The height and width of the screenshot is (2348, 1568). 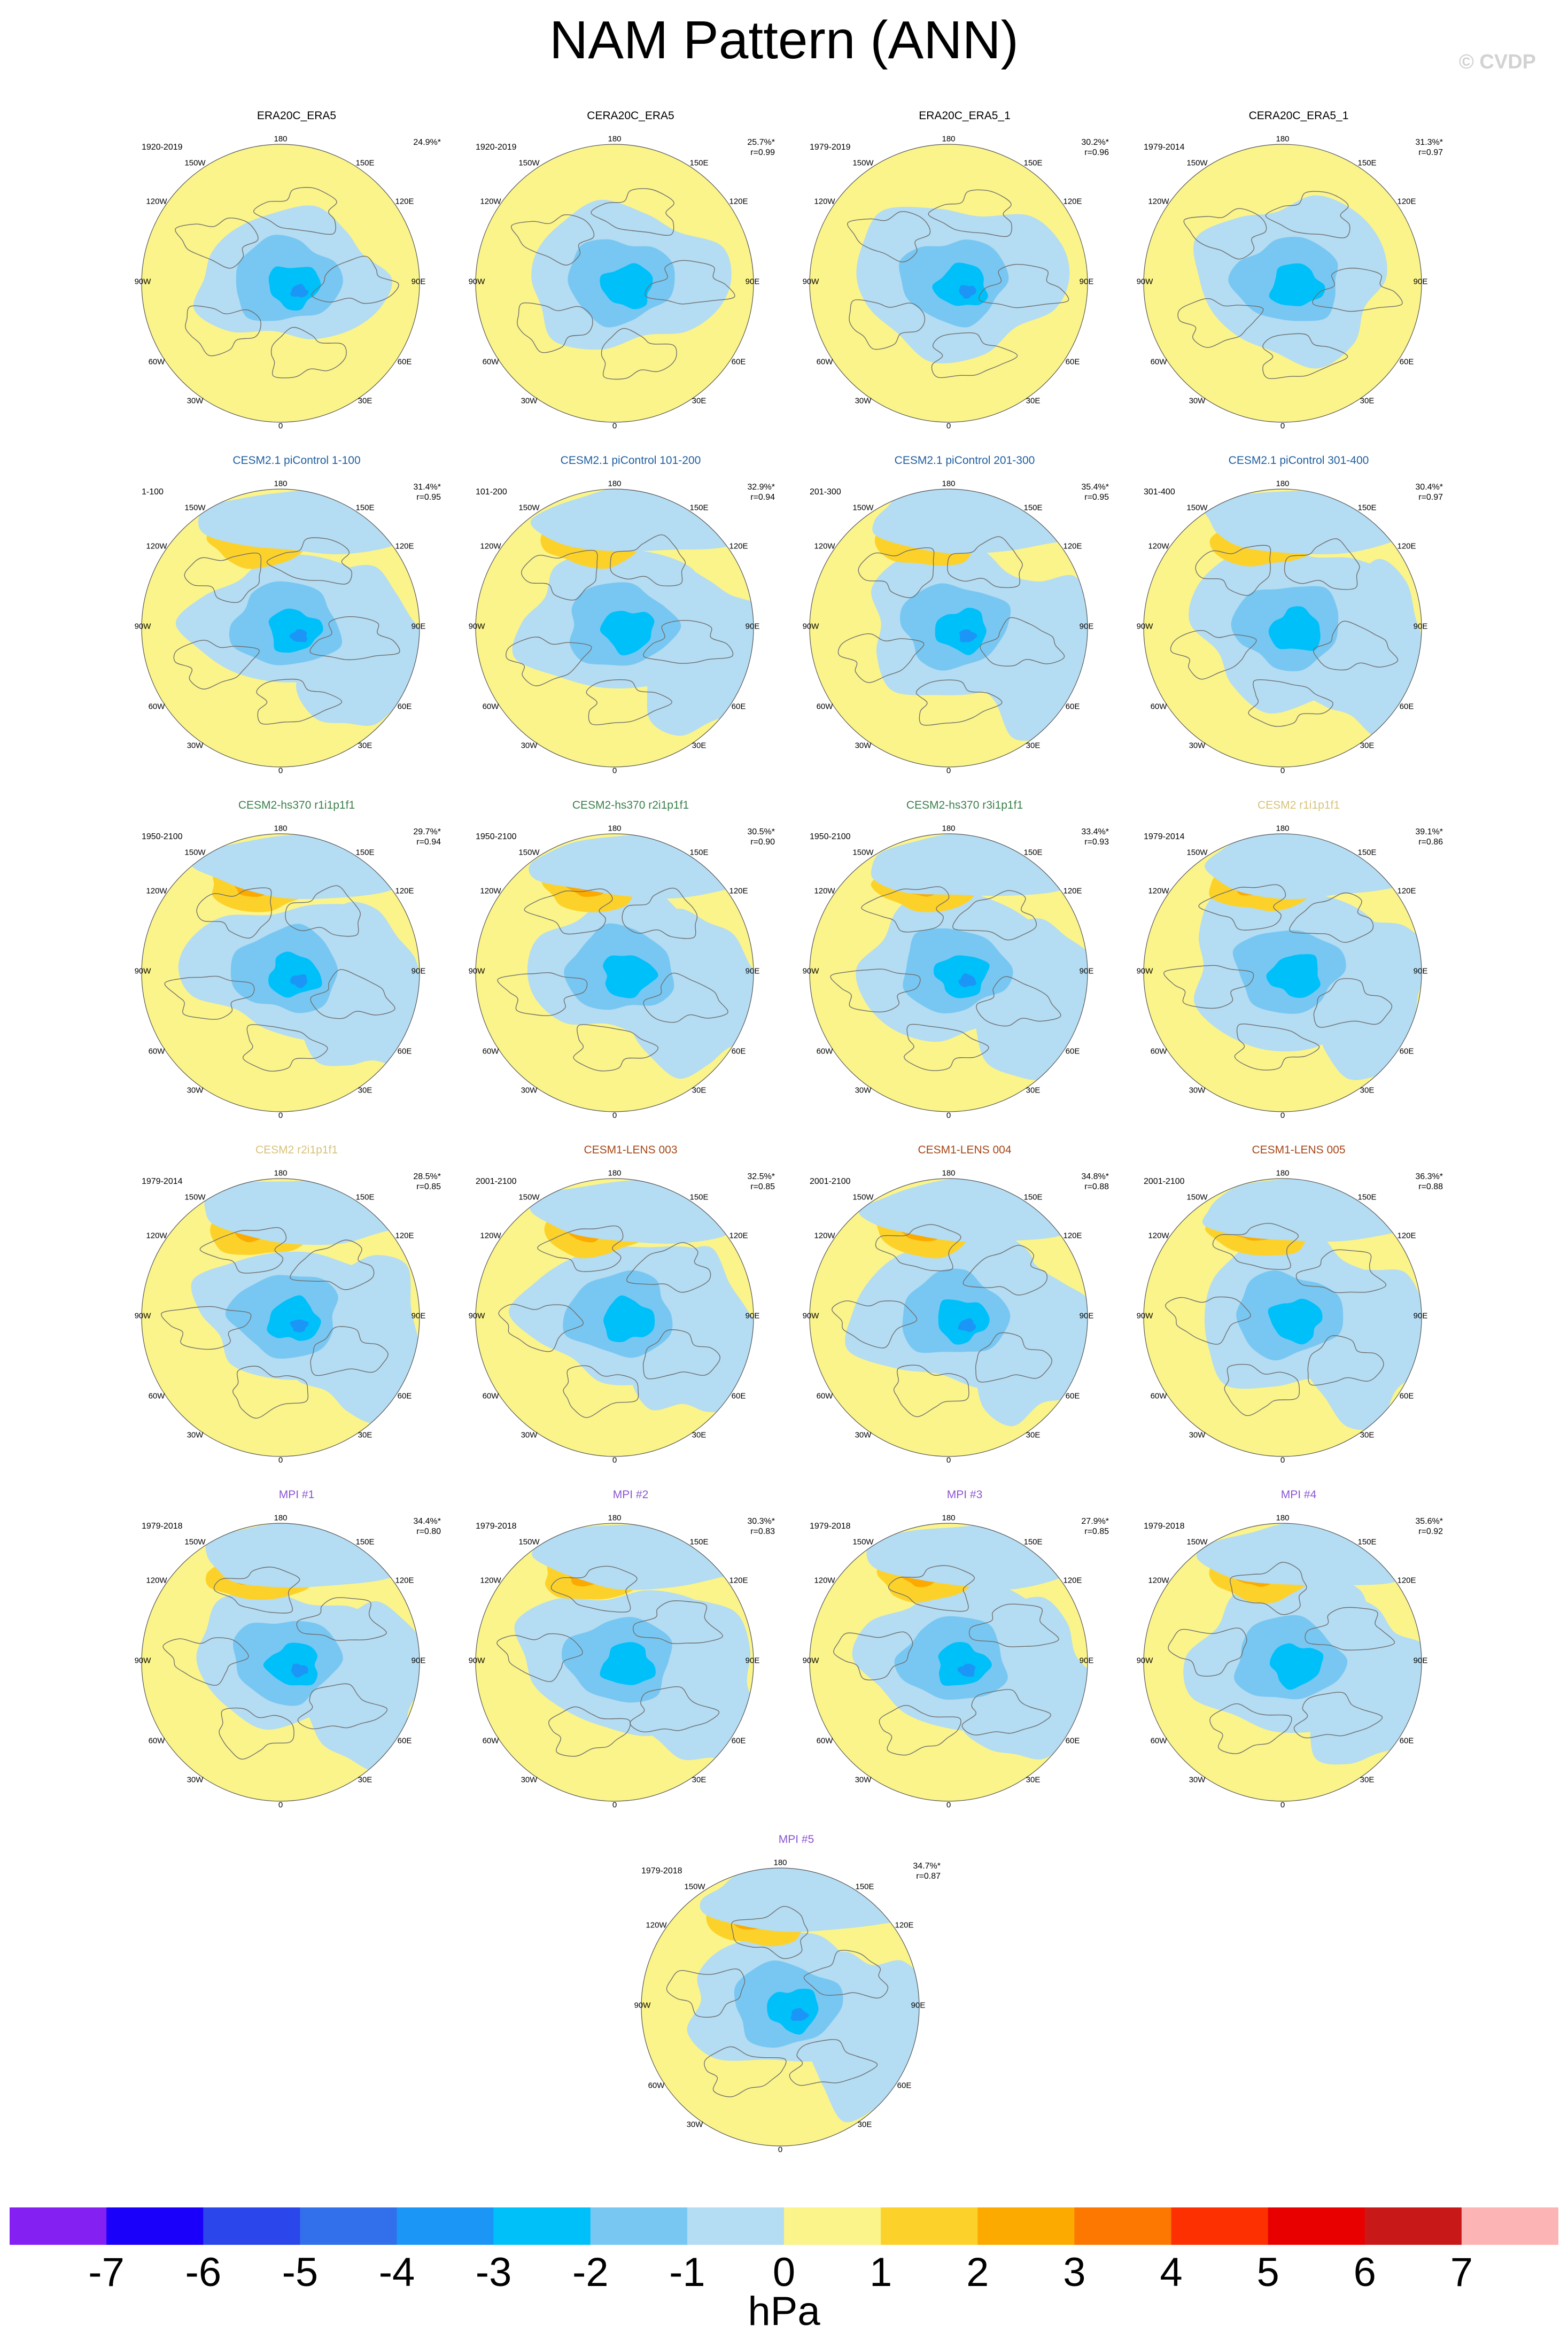 What do you see at coordinates (748, 147) in the screenshot?
I see `panel-stats: 25.7%* r=0.99` at bounding box center [748, 147].